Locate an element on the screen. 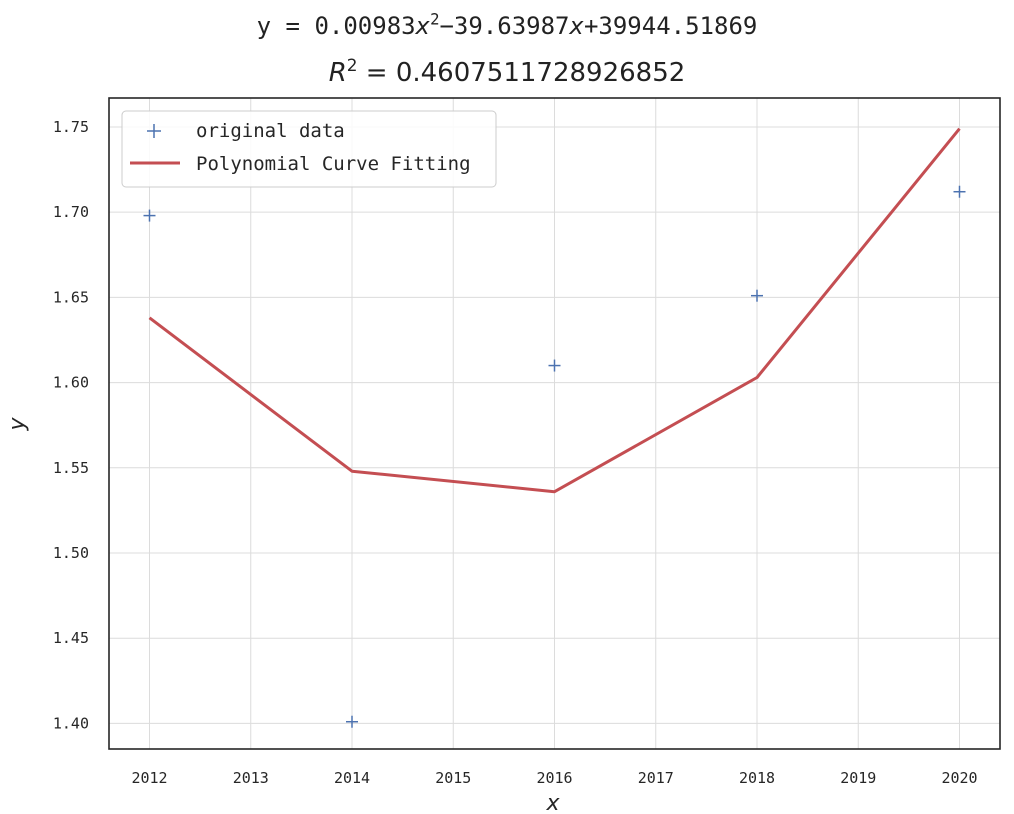 This screenshot has width=1014, height=814. x-tick-label: 2014 is located at coordinates (352, 778).